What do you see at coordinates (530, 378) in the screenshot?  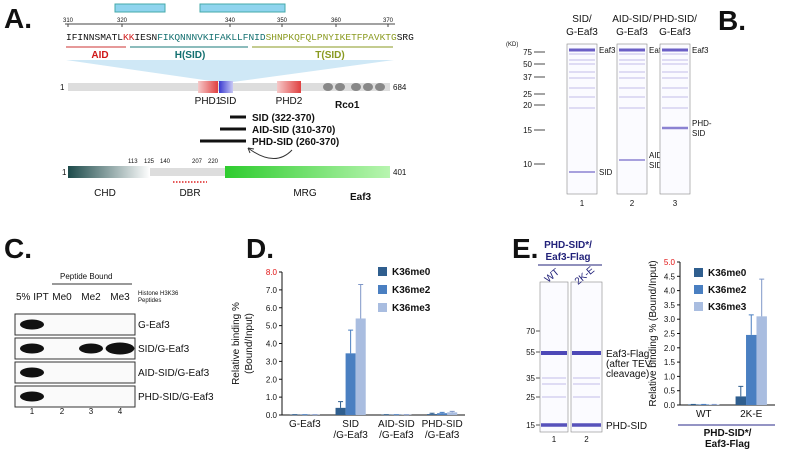 I see `marker-label: 35` at bounding box center [530, 378].